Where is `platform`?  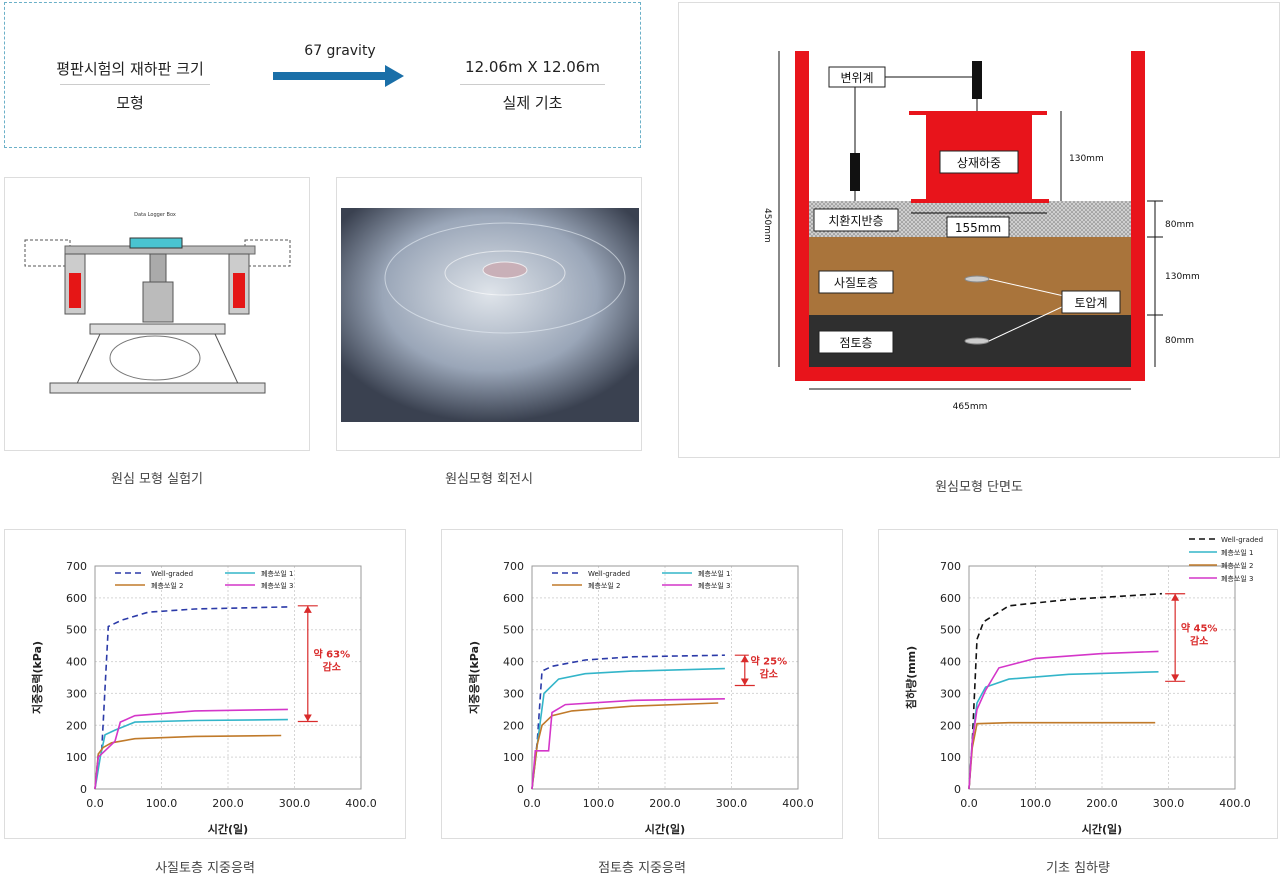 platform is located at coordinates (157, 329).